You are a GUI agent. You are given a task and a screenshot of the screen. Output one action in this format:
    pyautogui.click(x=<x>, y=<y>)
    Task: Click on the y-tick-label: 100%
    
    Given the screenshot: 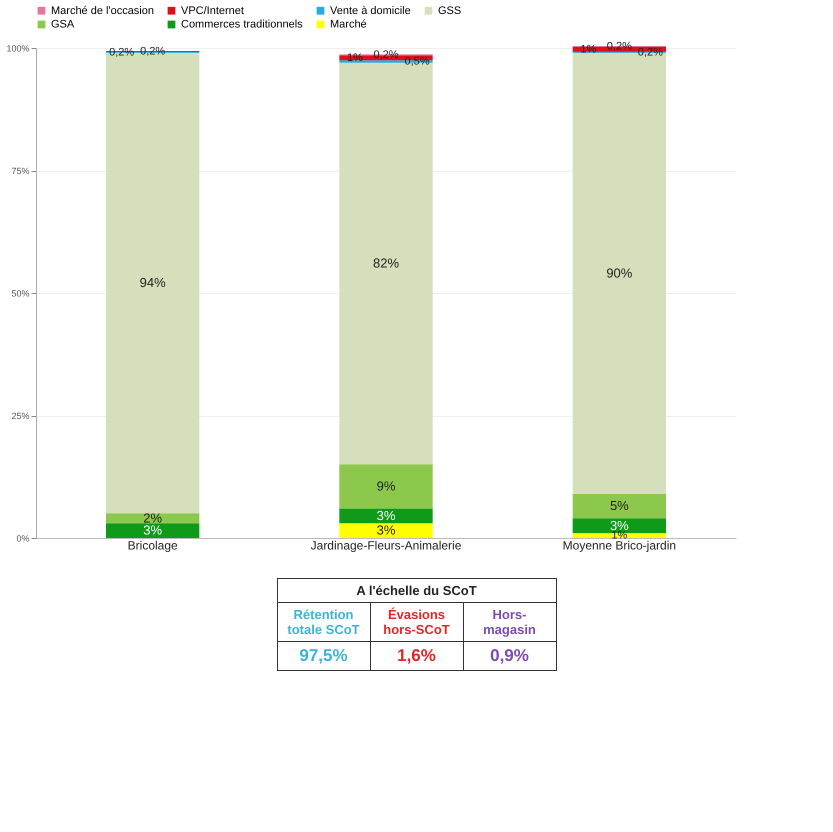 What is the action you would take?
    pyautogui.click(x=18, y=49)
    